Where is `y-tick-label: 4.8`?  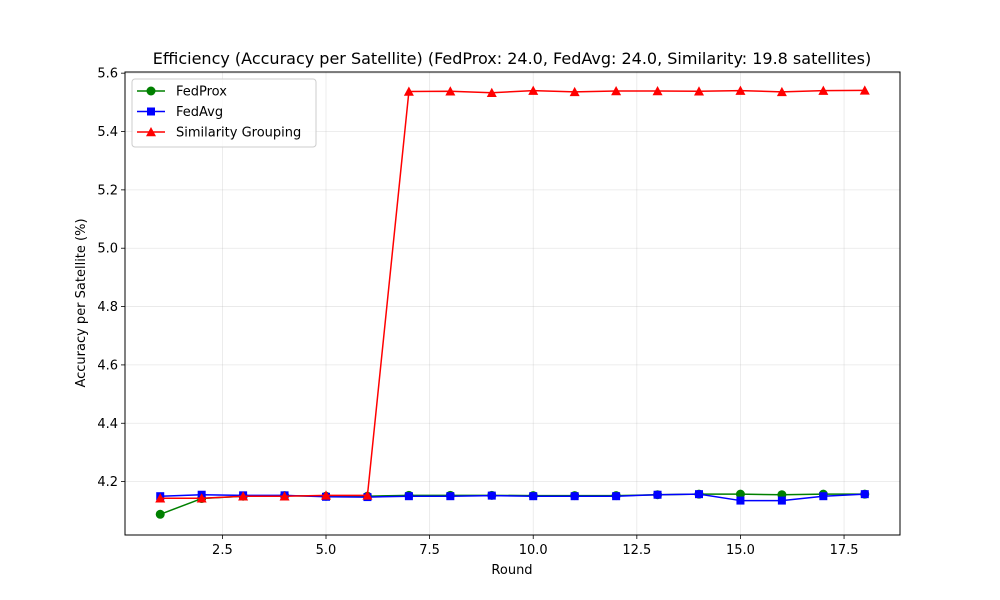
y-tick-label: 4.8 is located at coordinates (107, 307).